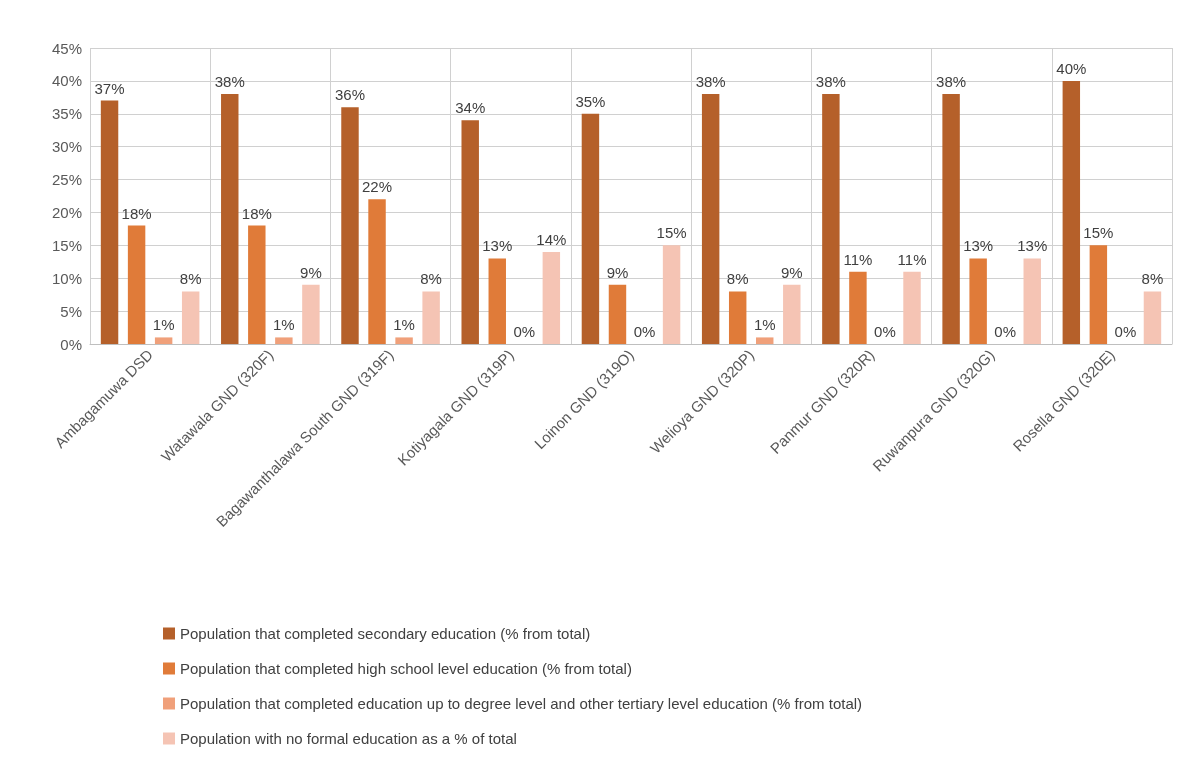 Image resolution: width=1200 pixels, height=771 pixels. I want to click on y-tick-label: 0%, so click(71, 344).